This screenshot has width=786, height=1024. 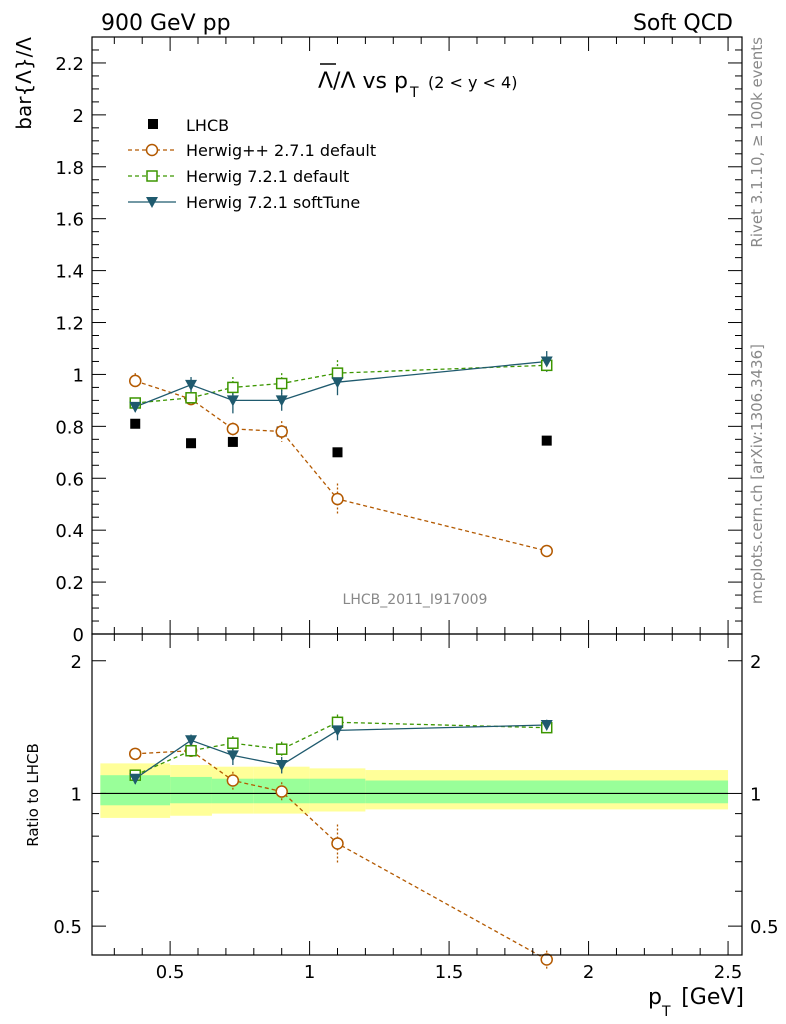 What do you see at coordinates (78, 375) in the screenshot?
I see `main-ytick-label-5: 1` at bounding box center [78, 375].